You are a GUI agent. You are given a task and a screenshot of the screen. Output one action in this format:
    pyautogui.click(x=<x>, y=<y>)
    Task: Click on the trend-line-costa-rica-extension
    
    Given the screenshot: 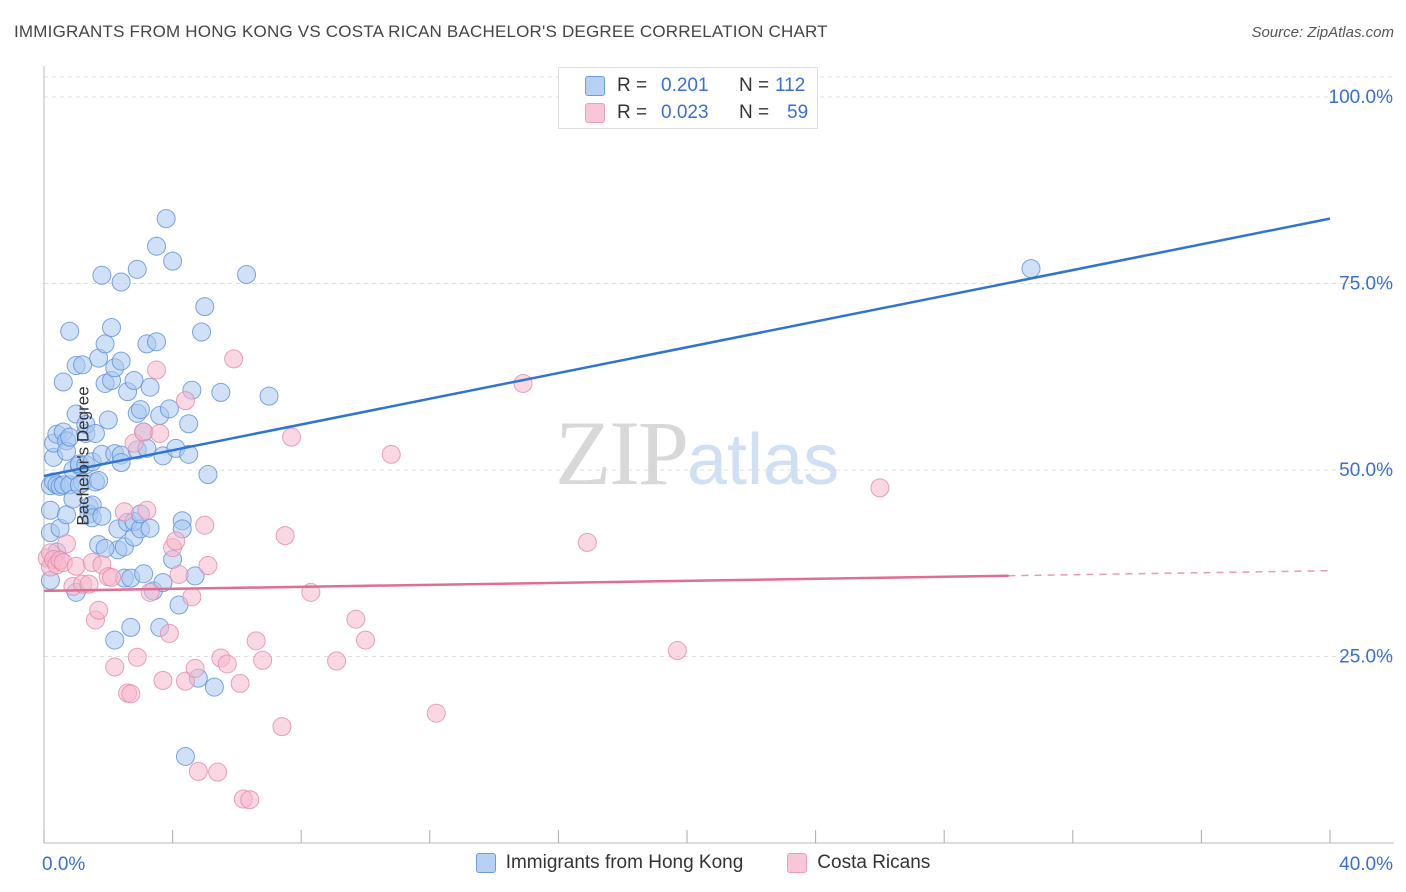 What is the action you would take?
    pyautogui.click(x=1169, y=573)
    